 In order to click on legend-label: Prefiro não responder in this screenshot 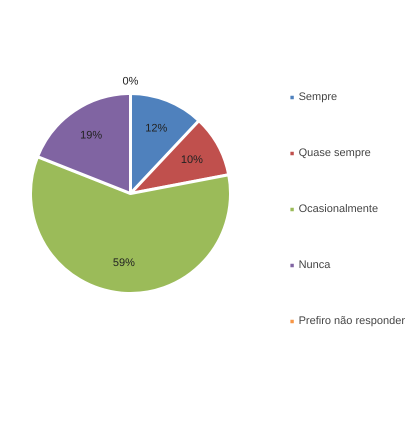, I will do `click(351, 321)`.